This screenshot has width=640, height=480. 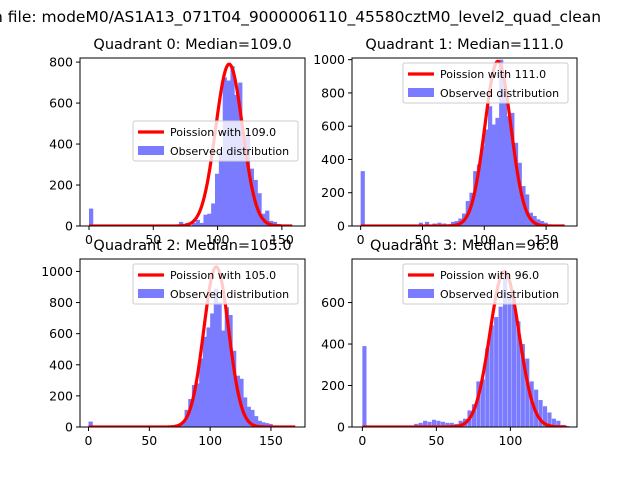 What do you see at coordinates (89, 440) in the screenshot?
I see `x-tick-label: 0` at bounding box center [89, 440].